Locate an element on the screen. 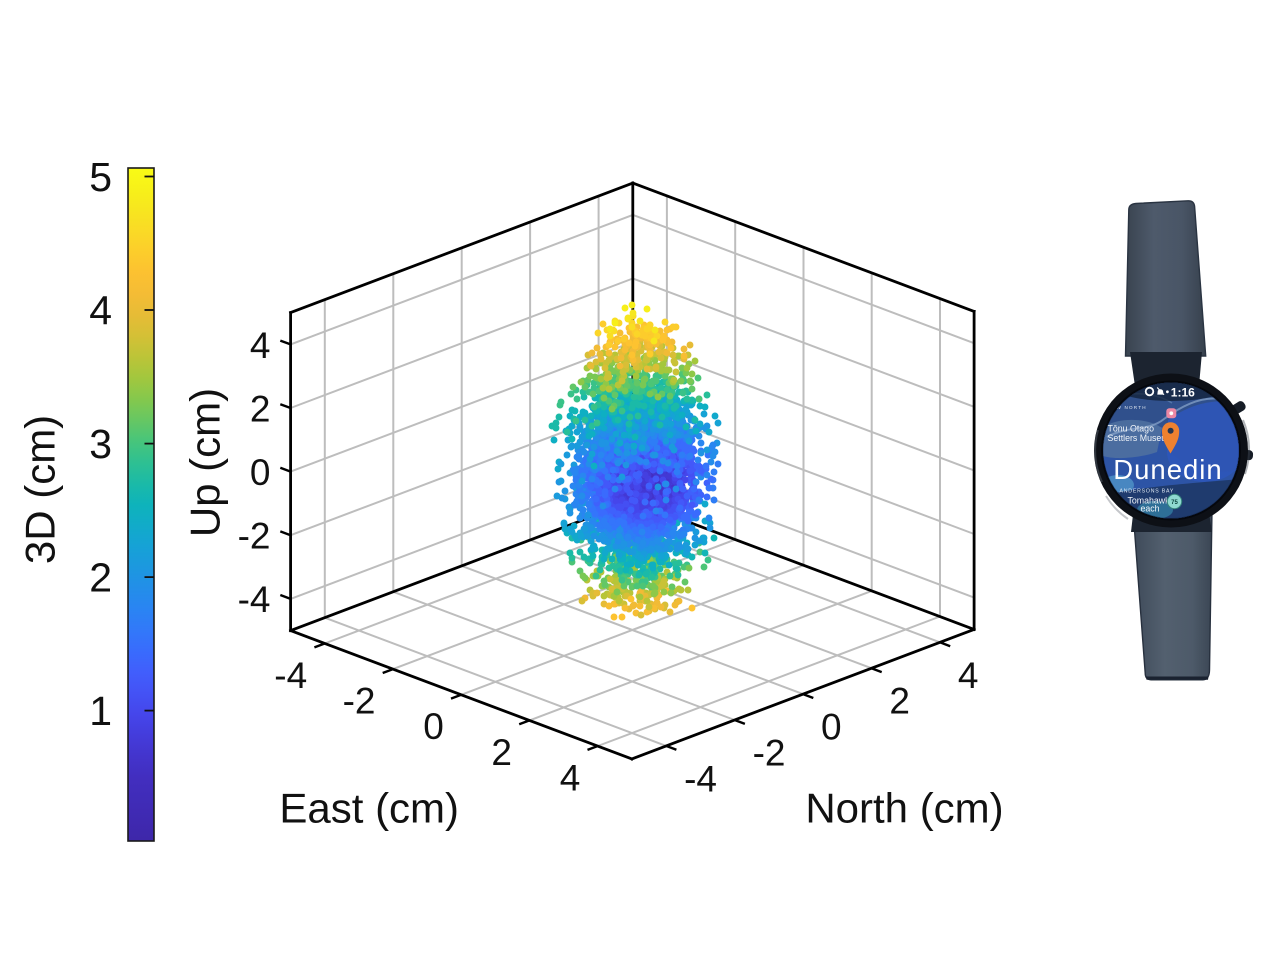  svg-text: 3D (cm) is located at coordinates (40, 489).